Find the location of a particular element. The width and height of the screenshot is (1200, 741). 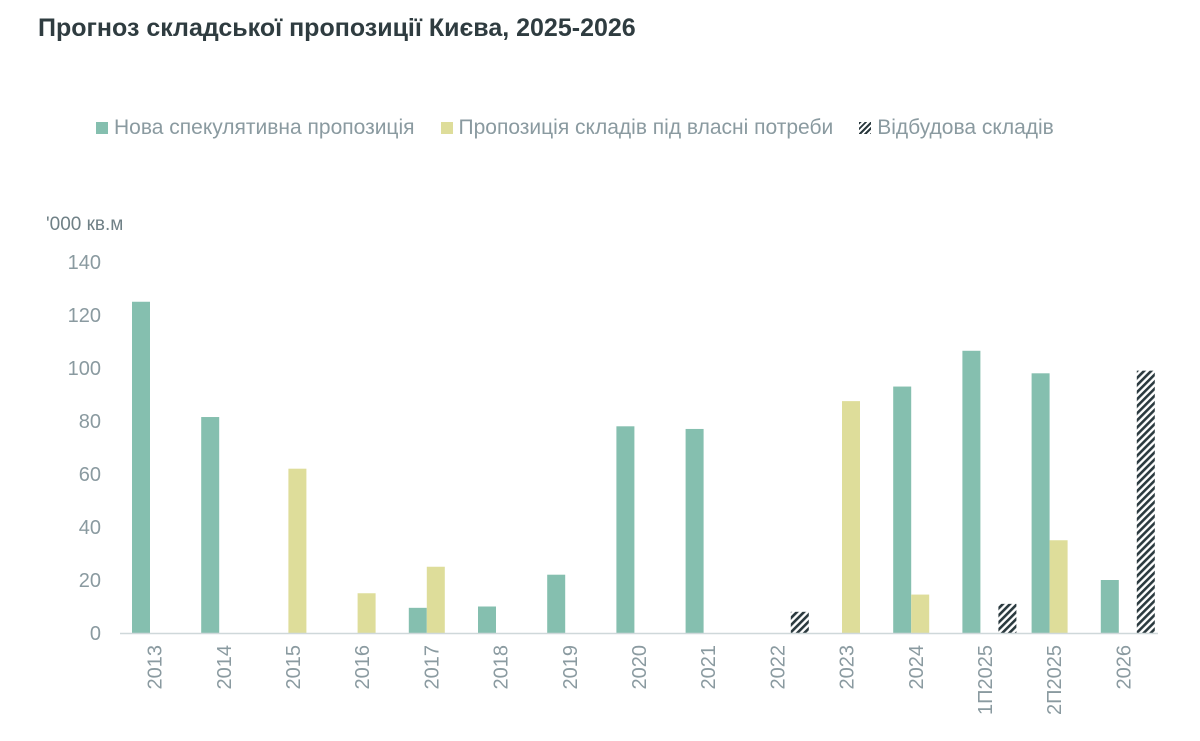

legend-item-speculative: Нова спекулятивна пропозиція is located at coordinates (255, 128).